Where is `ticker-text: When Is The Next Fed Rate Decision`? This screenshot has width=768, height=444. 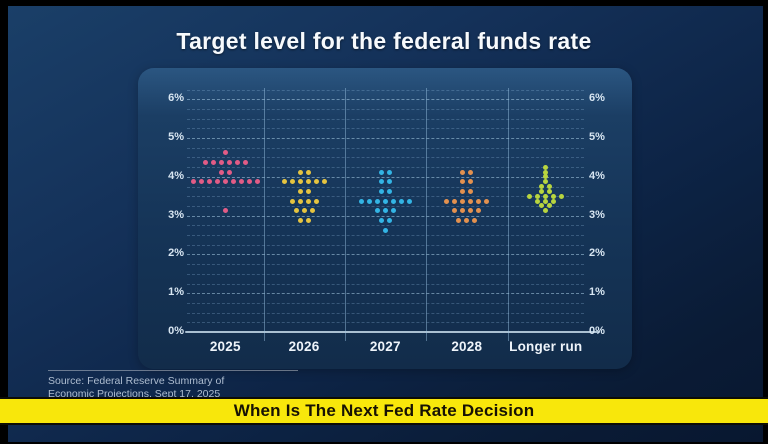 ticker-text: When Is The Next Fed Rate Decision is located at coordinates (384, 410).